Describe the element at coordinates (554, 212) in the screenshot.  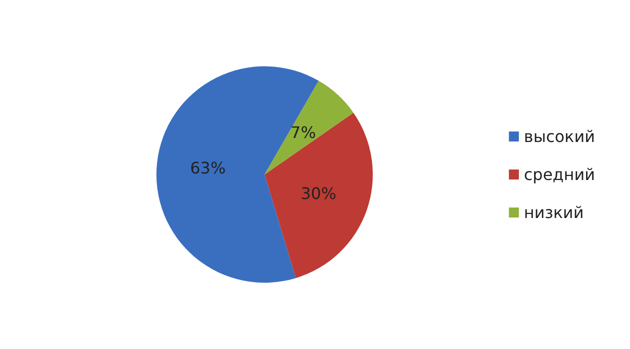
I see `legend-label: низкий` at that location.